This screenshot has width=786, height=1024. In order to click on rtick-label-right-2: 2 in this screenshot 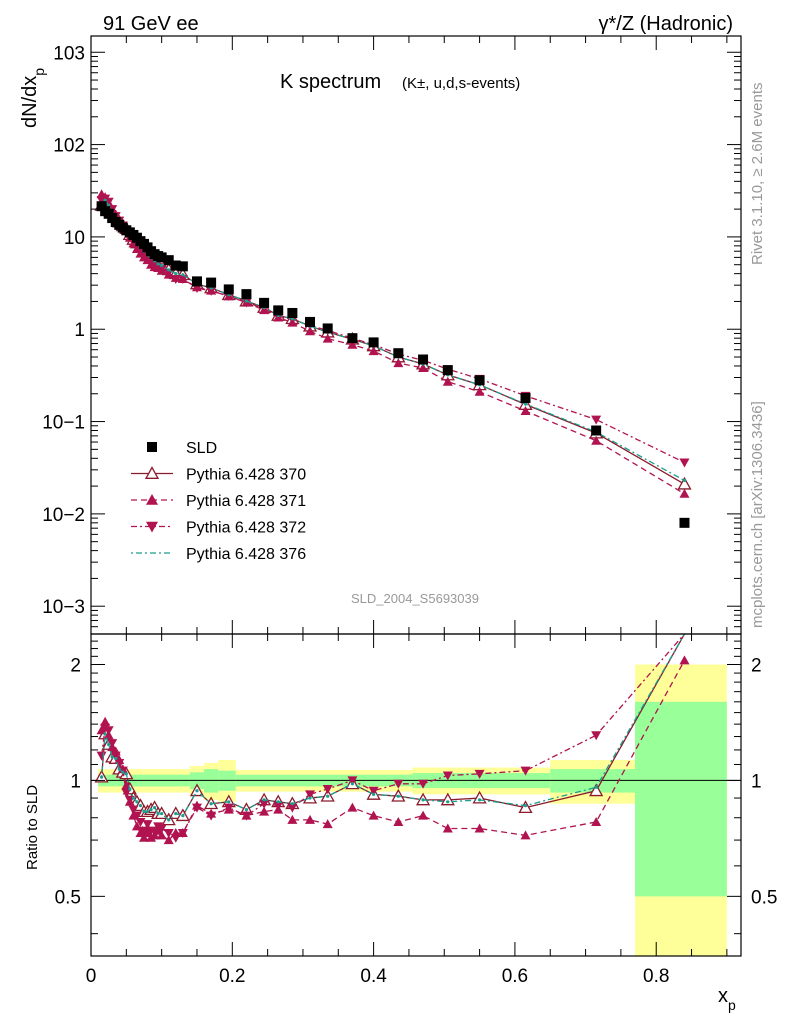, I will do `click(756, 665)`.